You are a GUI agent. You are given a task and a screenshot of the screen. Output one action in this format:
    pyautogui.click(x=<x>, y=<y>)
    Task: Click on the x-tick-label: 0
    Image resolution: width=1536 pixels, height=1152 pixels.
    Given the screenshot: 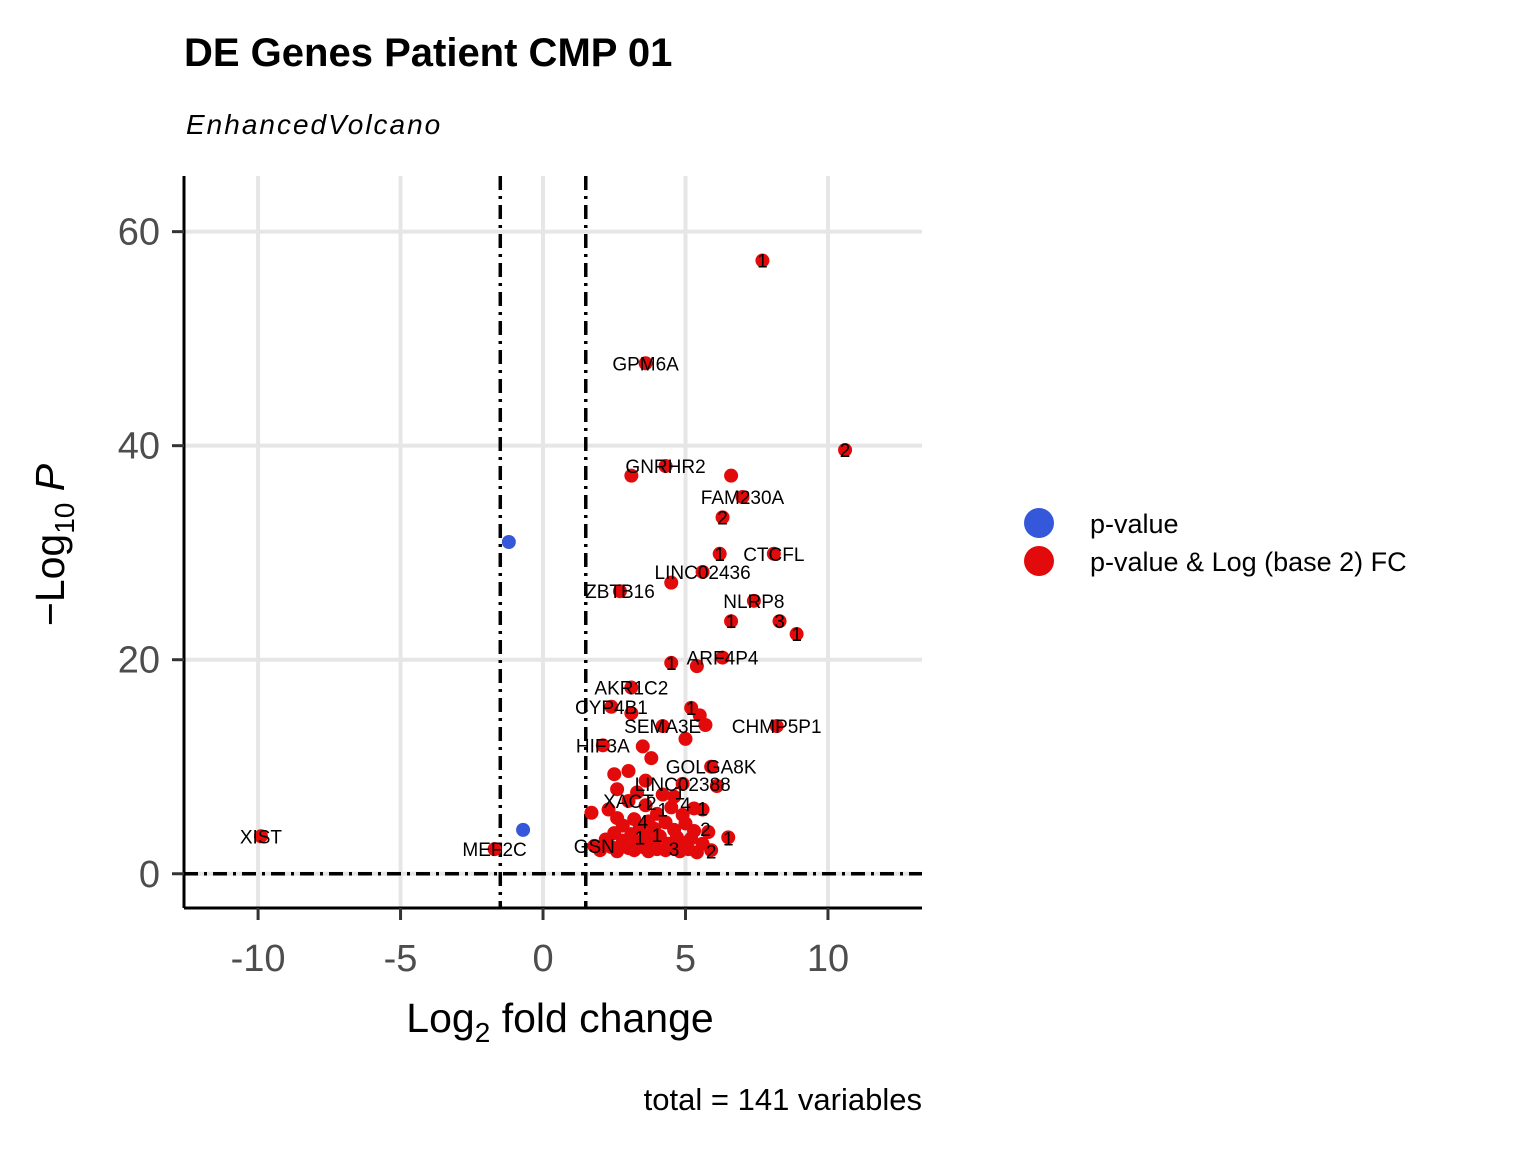 What is the action you would take?
    pyautogui.click(x=542, y=959)
    